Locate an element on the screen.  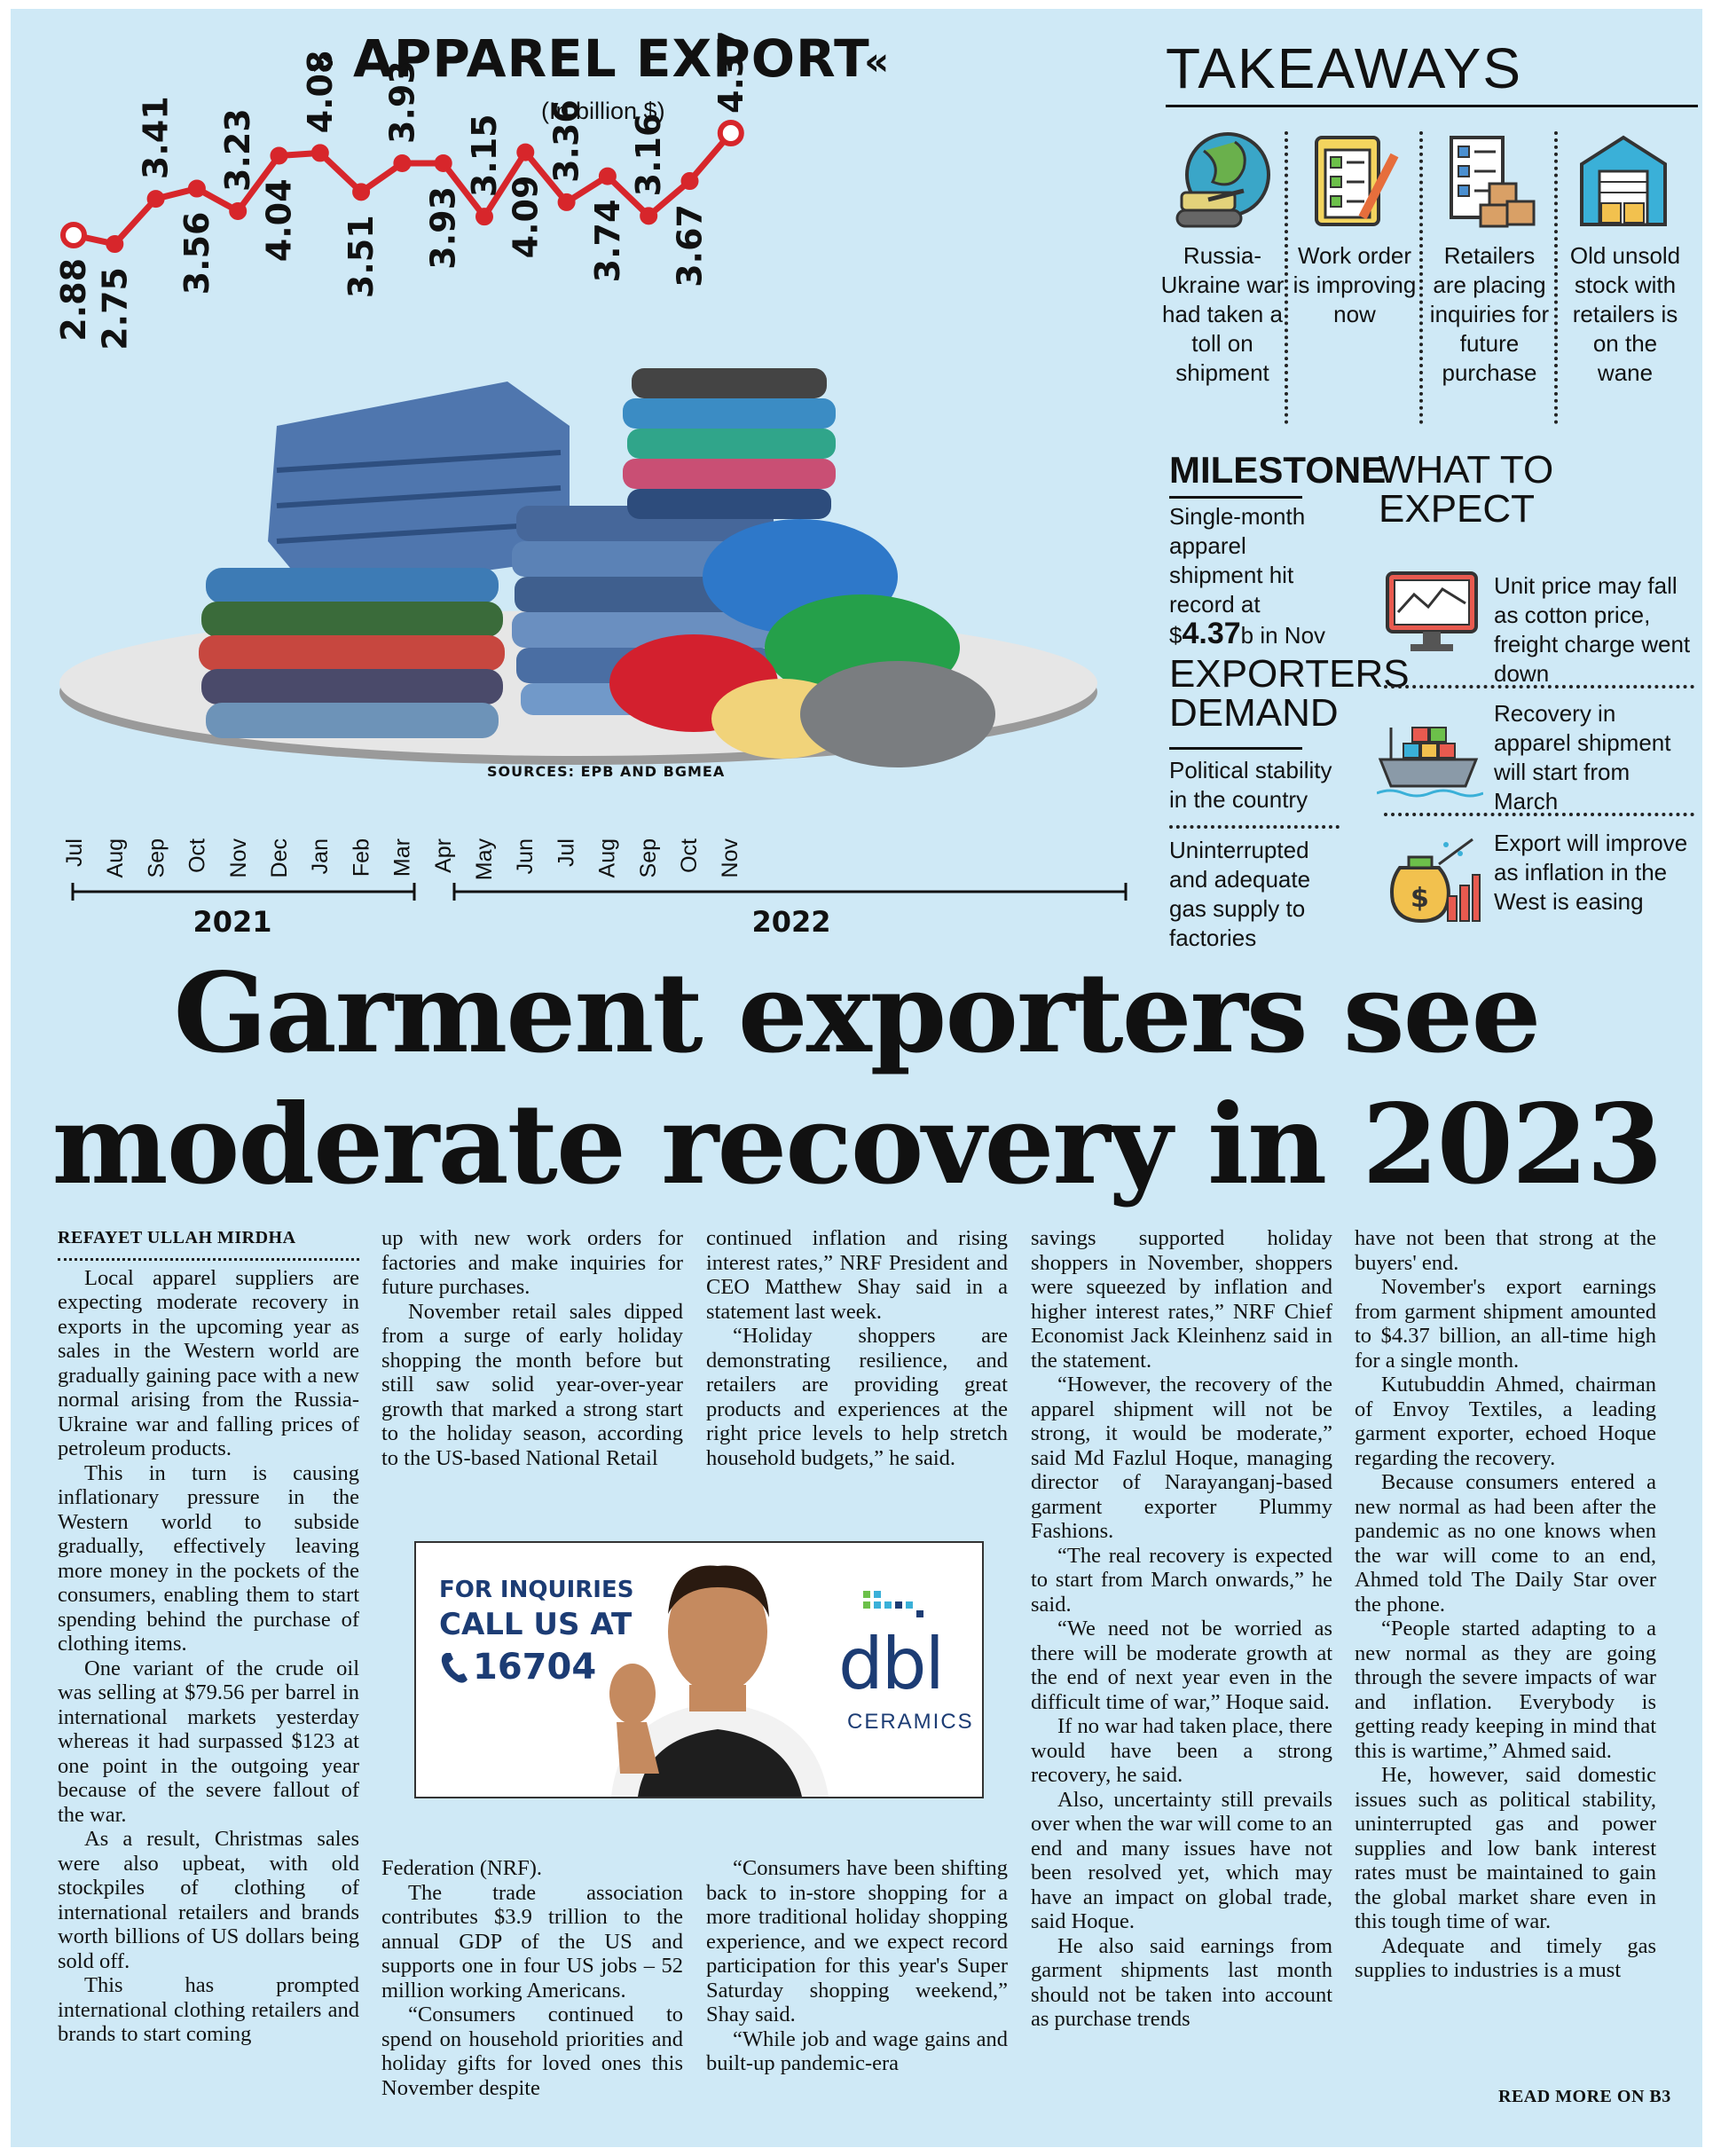
year-bracket-2022: 2022 is located at coordinates (790, 911).